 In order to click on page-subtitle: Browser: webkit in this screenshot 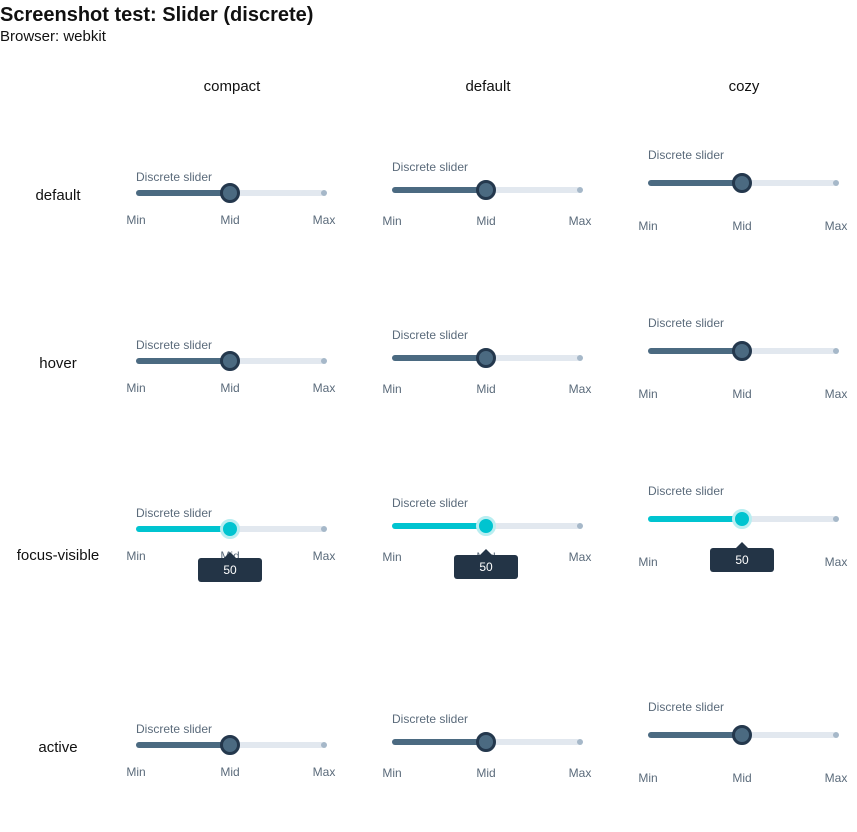, I will do `click(53, 36)`.